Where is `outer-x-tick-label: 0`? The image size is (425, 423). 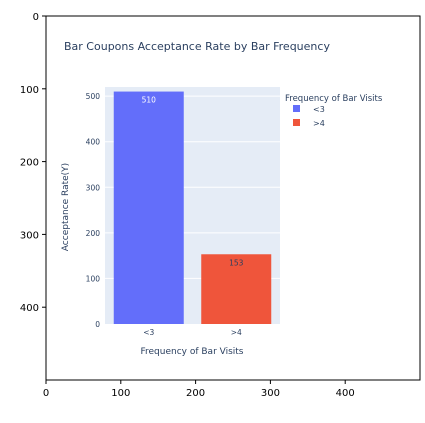 outer-x-tick-label: 0 is located at coordinates (46, 393).